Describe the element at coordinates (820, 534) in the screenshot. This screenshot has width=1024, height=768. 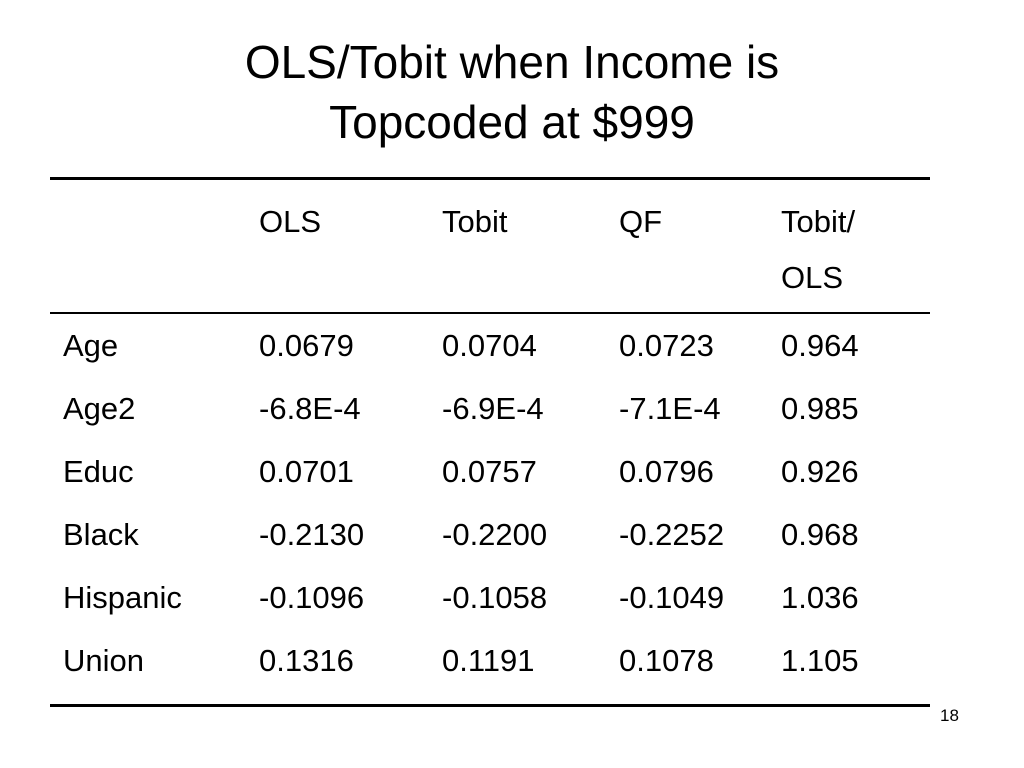
I see `cell-ratio: 0.968` at that location.